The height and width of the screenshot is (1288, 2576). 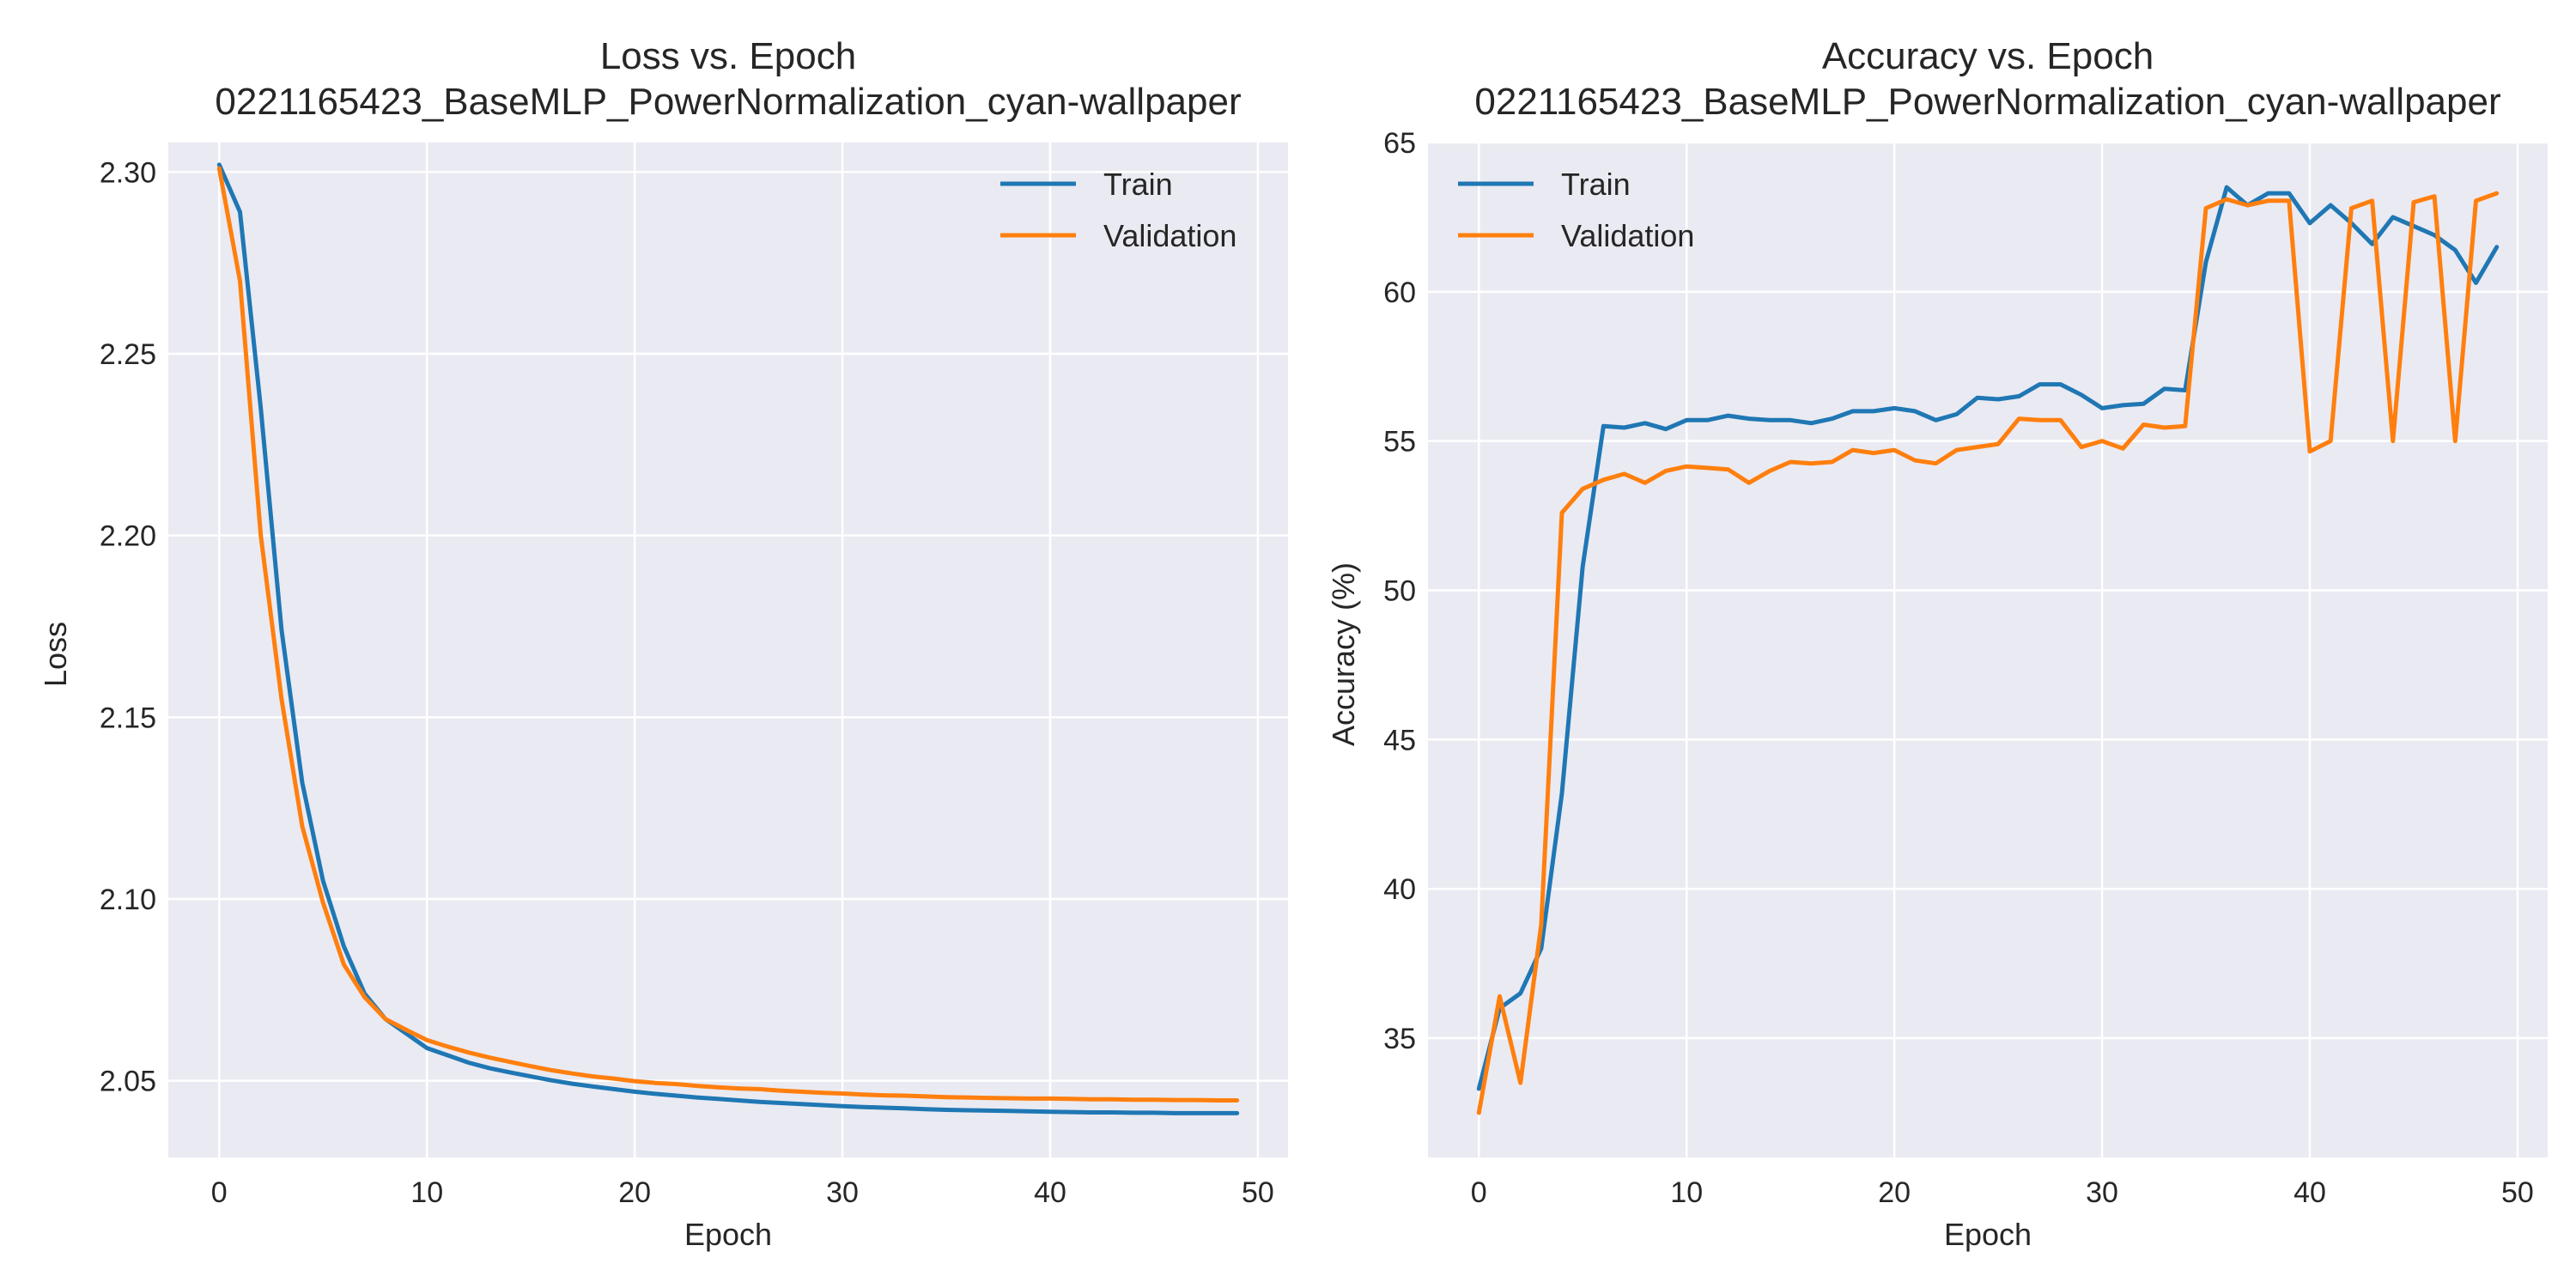 I want to click on accuracy-y-tick-label: 50, so click(x=1400, y=590).